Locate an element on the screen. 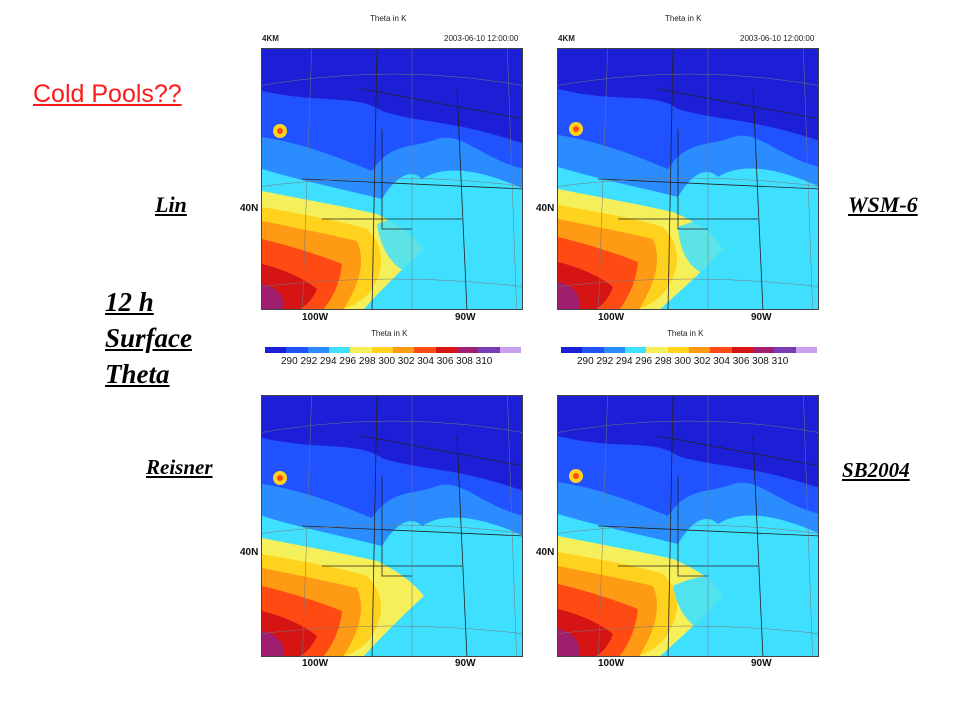  map-tag-wsm6: 4KM is located at coordinates (566, 38).